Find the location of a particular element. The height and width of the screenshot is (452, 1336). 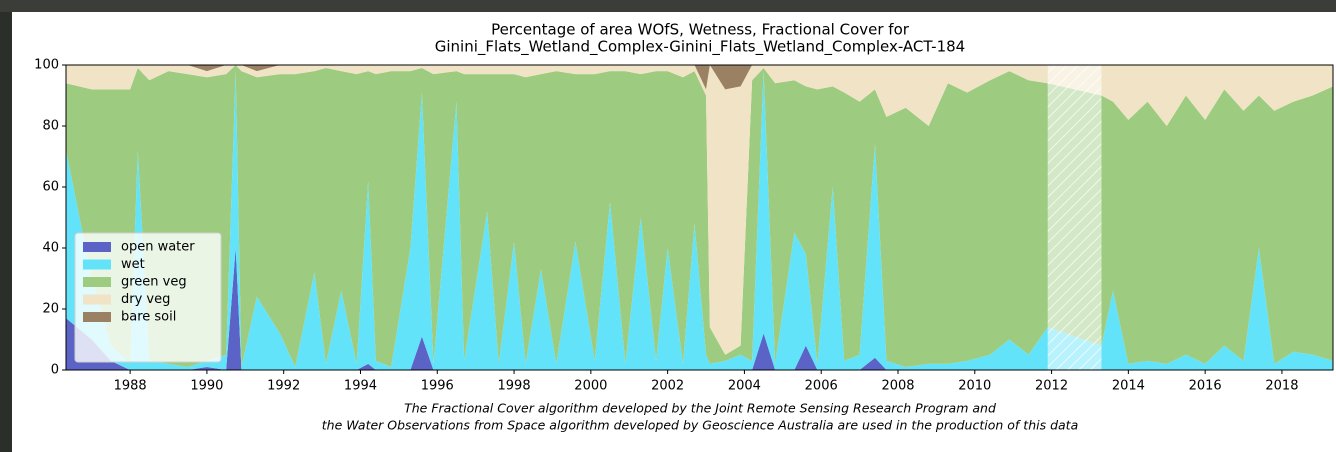

legend-label: green veg is located at coordinates (154, 282).